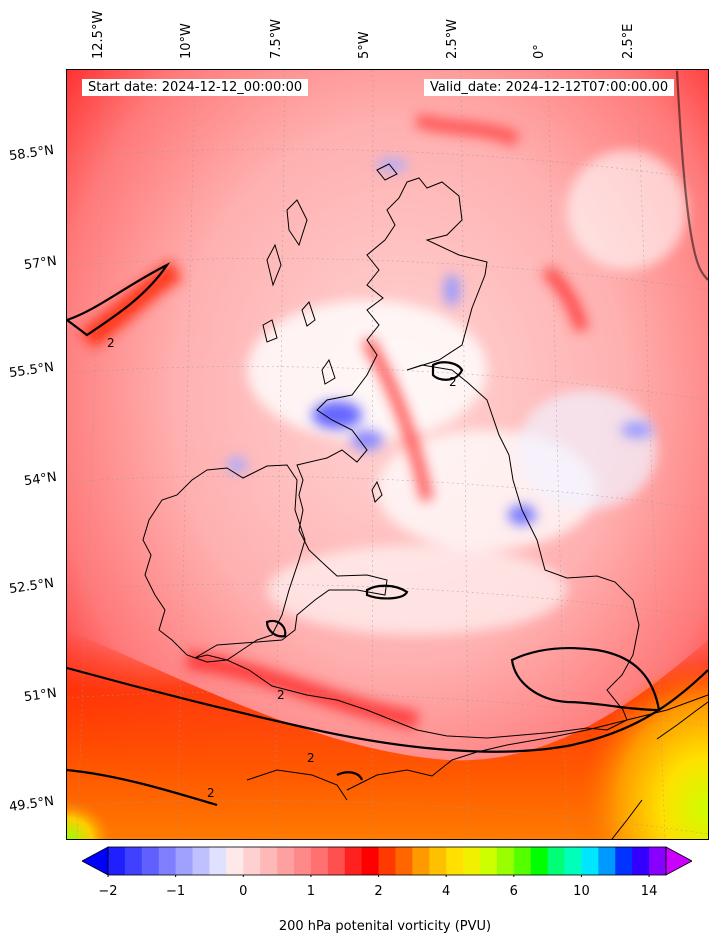 The height and width of the screenshot is (949, 716). I want to click on lat-label-51n: 51°N, so click(40, 695).